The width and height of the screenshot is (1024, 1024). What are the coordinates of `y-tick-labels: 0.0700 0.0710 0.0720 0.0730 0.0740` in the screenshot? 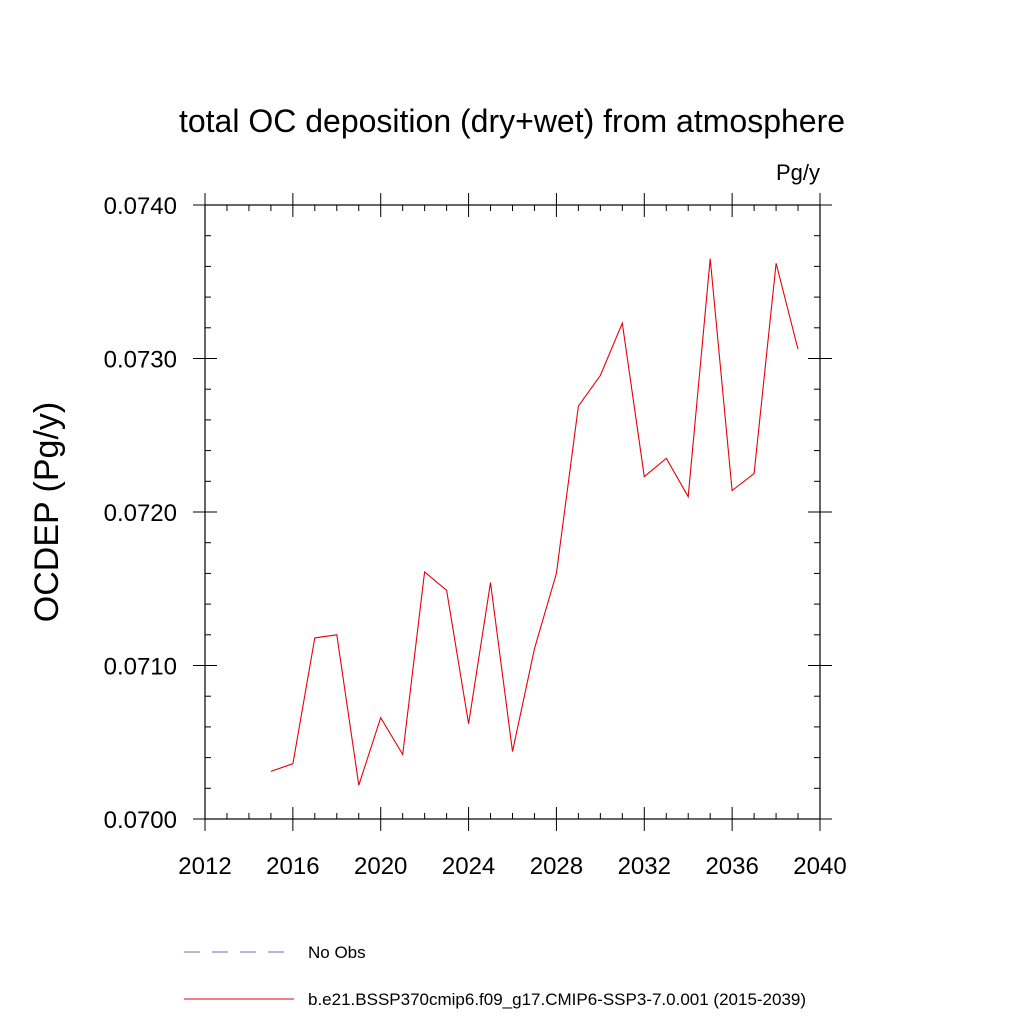 It's located at (140, 513).